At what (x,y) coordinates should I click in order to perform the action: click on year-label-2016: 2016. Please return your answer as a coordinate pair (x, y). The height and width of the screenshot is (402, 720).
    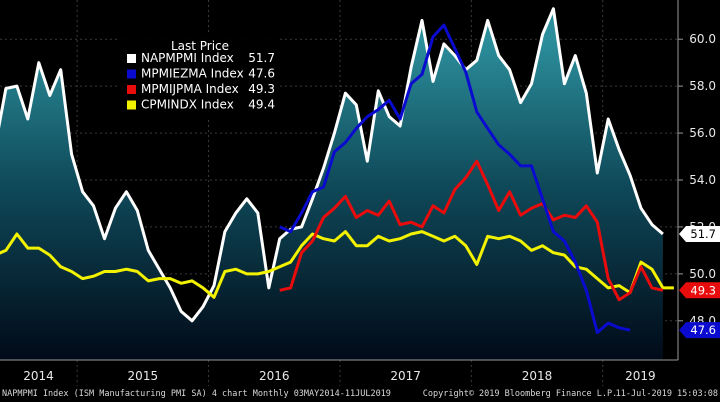
    Looking at the image, I should click on (274, 376).